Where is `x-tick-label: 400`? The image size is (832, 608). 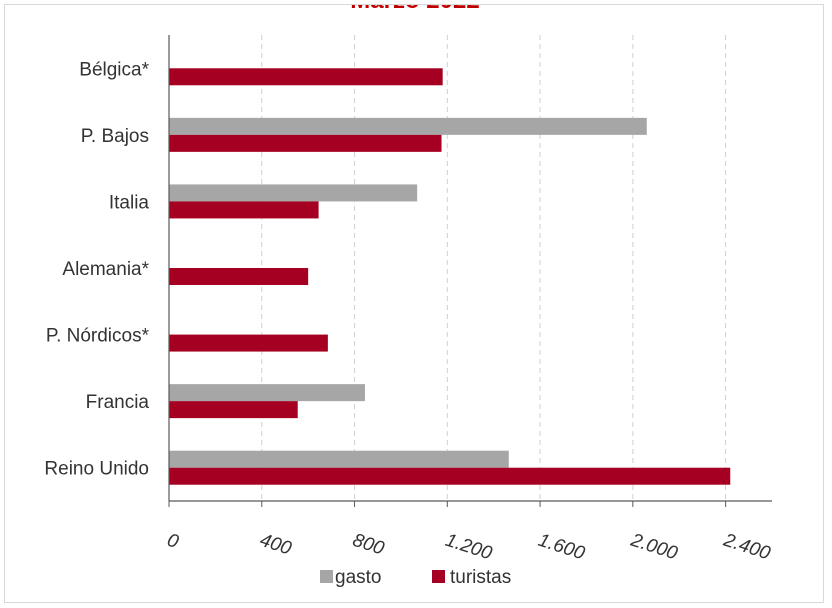
x-tick-label: 400 is located at coordinates (275, 545).